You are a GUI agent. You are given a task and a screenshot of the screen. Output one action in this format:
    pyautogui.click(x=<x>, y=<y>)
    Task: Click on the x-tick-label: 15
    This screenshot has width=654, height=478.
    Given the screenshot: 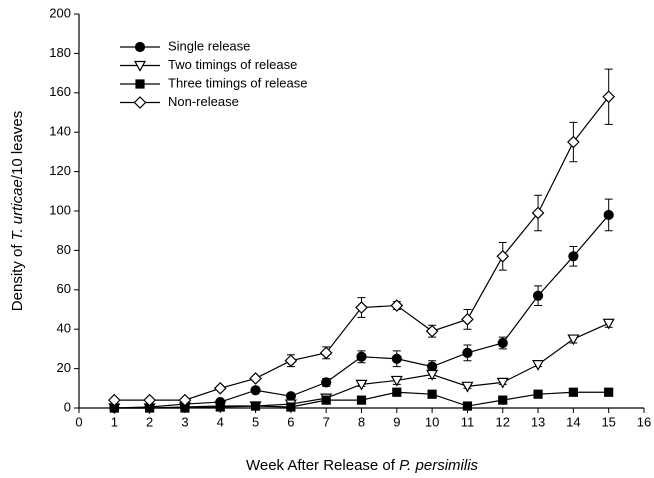 What is the action you would take?
    pyautogui.click(x=608, y=421)
    